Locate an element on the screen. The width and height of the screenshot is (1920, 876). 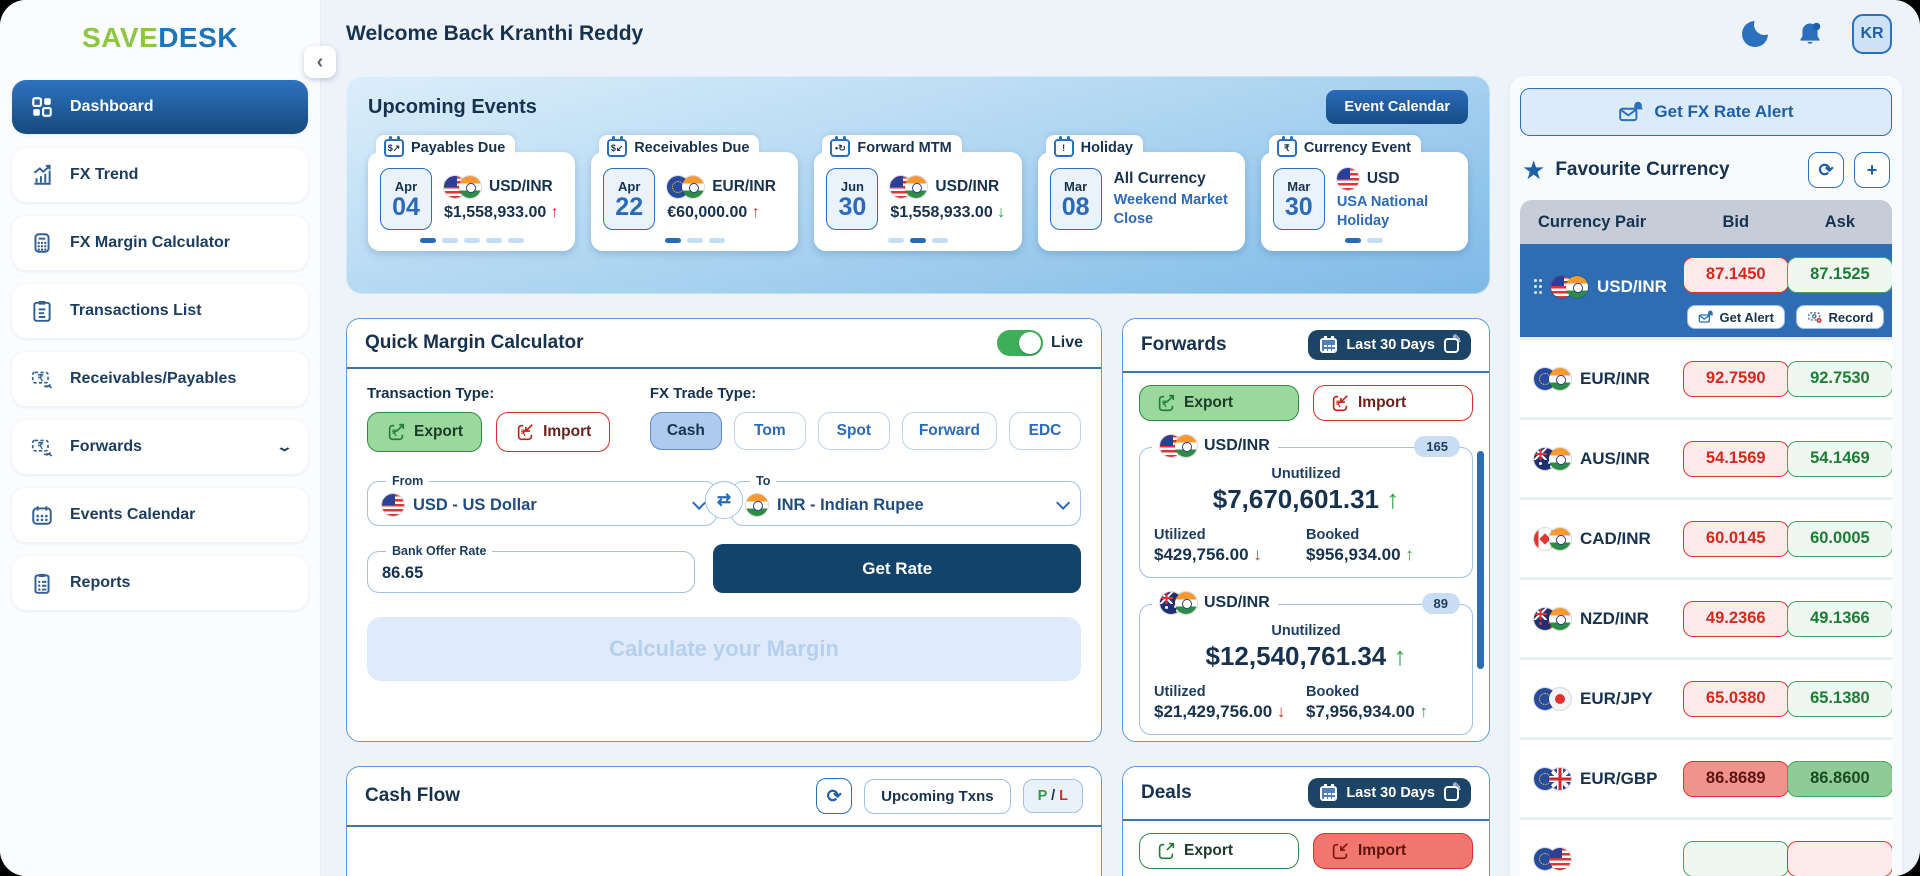
trade-type-edc: EDC is located at coordinates (1045, 431).